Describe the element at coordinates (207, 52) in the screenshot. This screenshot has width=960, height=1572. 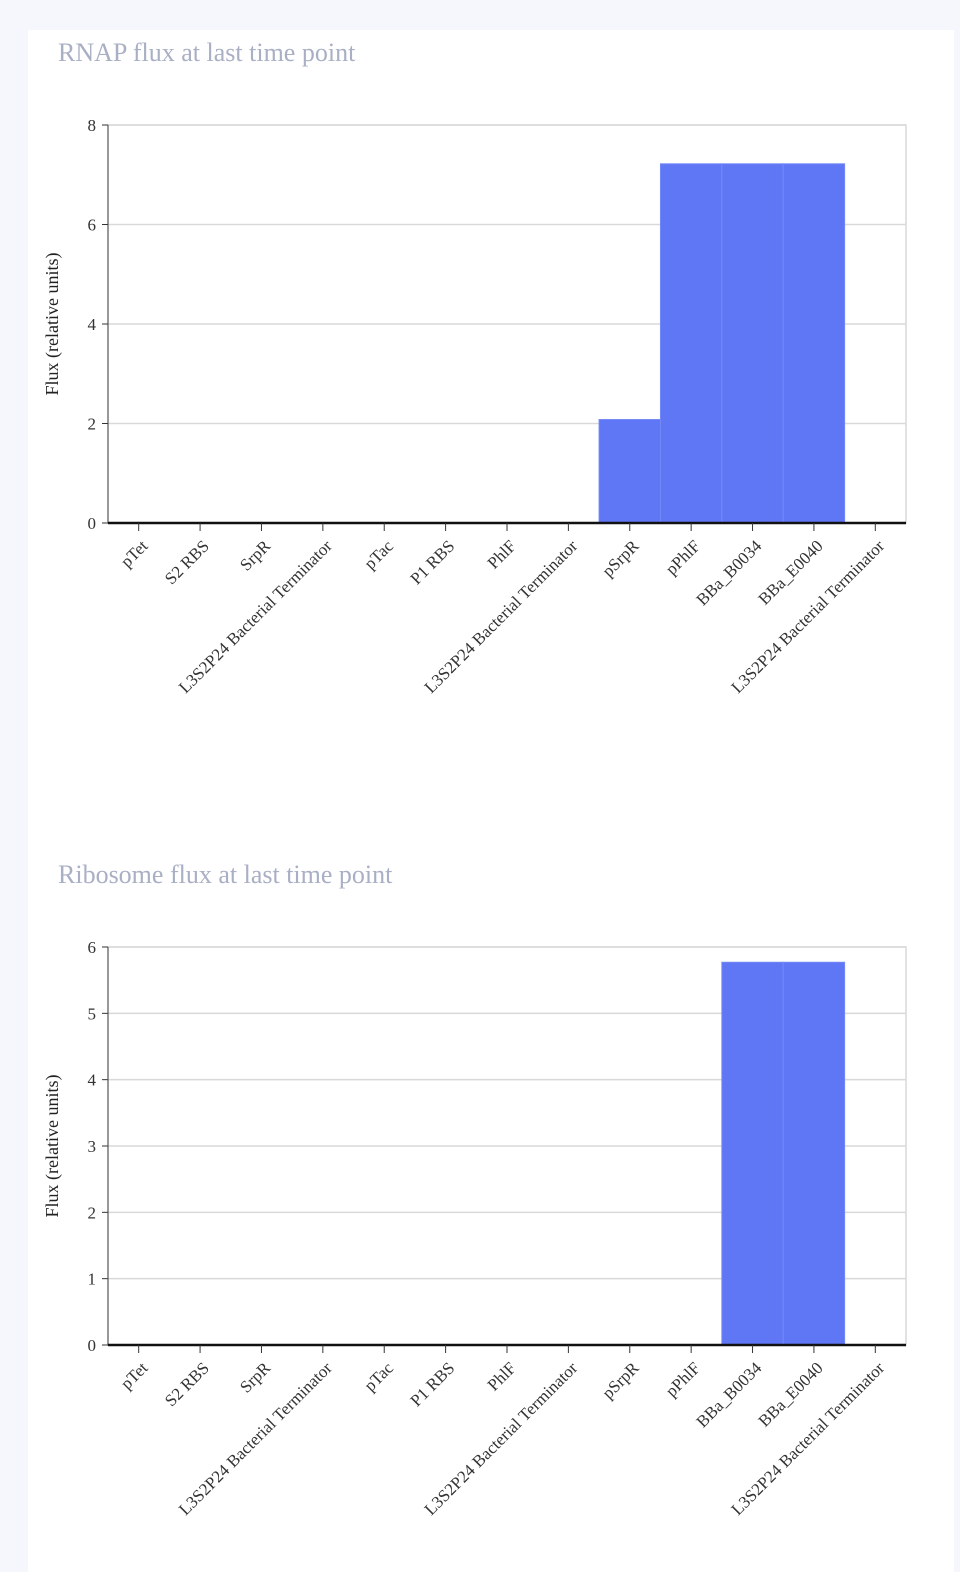
I see `chart-title: RNAP flux at last time point` at that location.